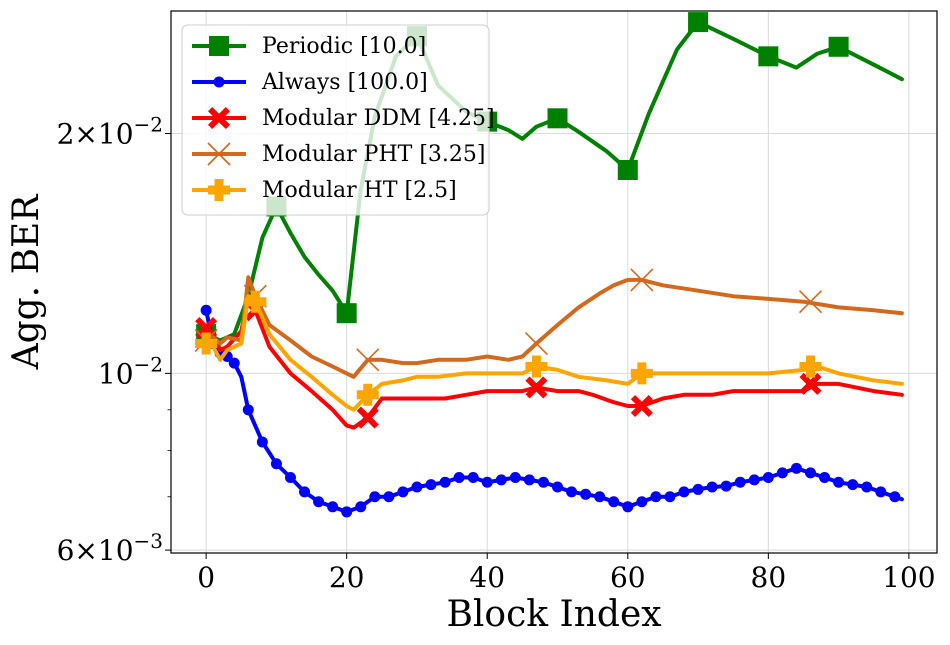  I want to click on legend-label: Modular HT [2.5], so click(359, 190).